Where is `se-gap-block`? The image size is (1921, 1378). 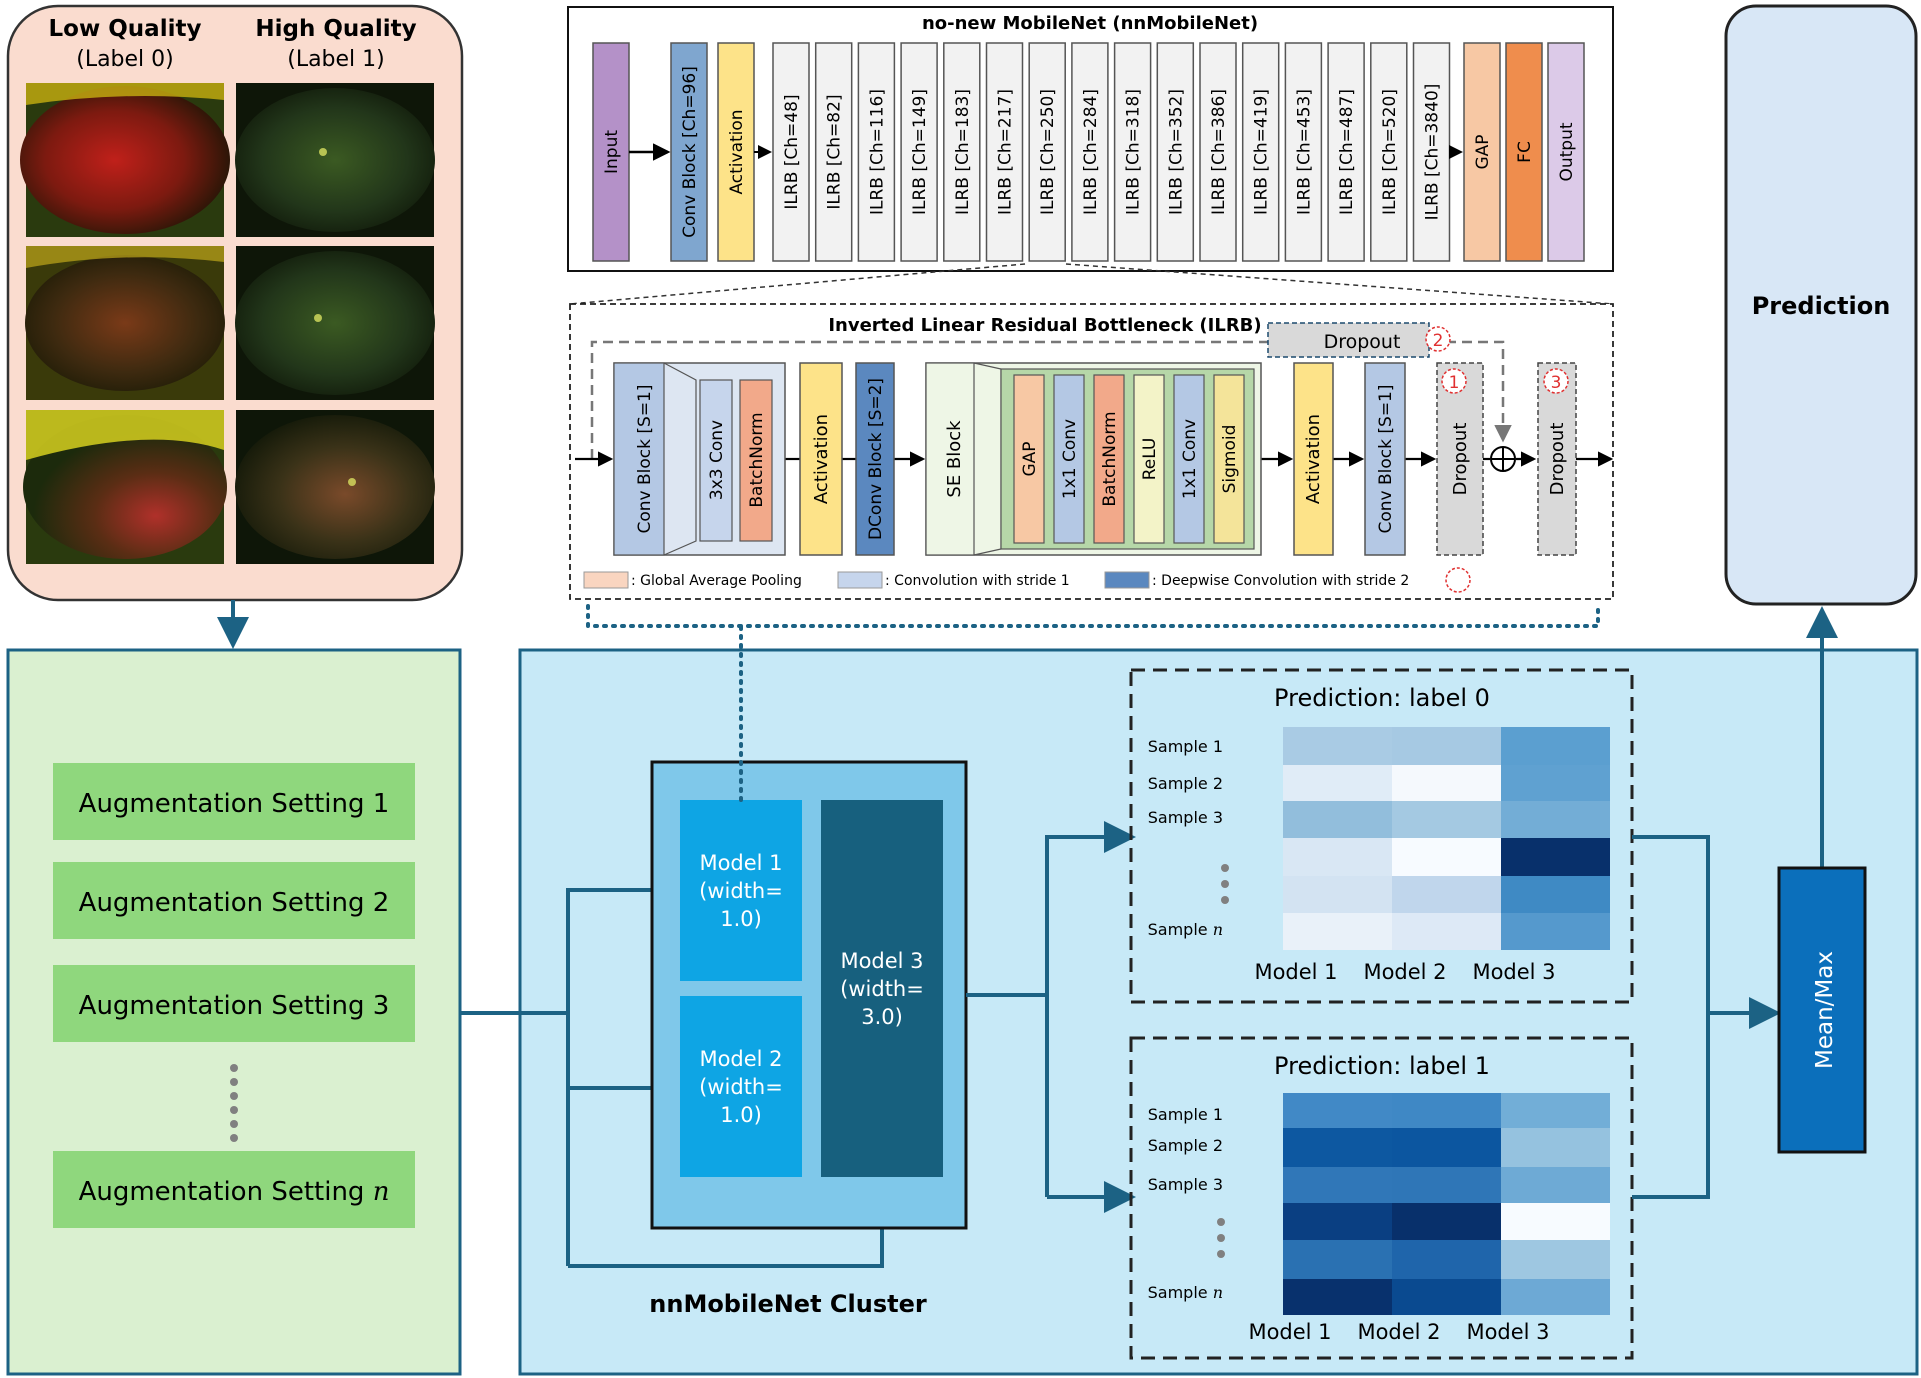 se-gap-block is located at coordinates (1029, 459).